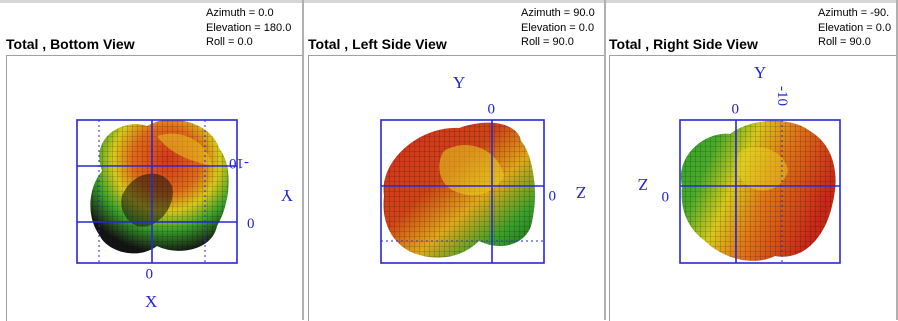 This screenshot has width=898, height=321. What do you see at coordinates (897, 160) in the screenshot?
I see `window-right-edge` at bounding box center [897, 160].